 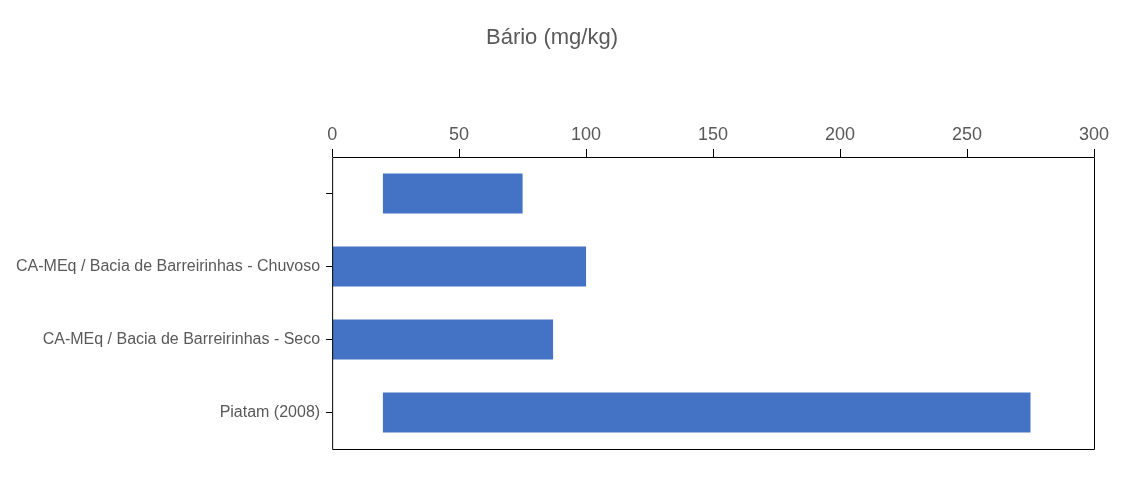 What do you see at coordinates (181, 338) in the screenshot?
I see `y-tick-label: CA-MEq / Bacia de Barreirinhas - Seco` at bounding box center [181, 338].